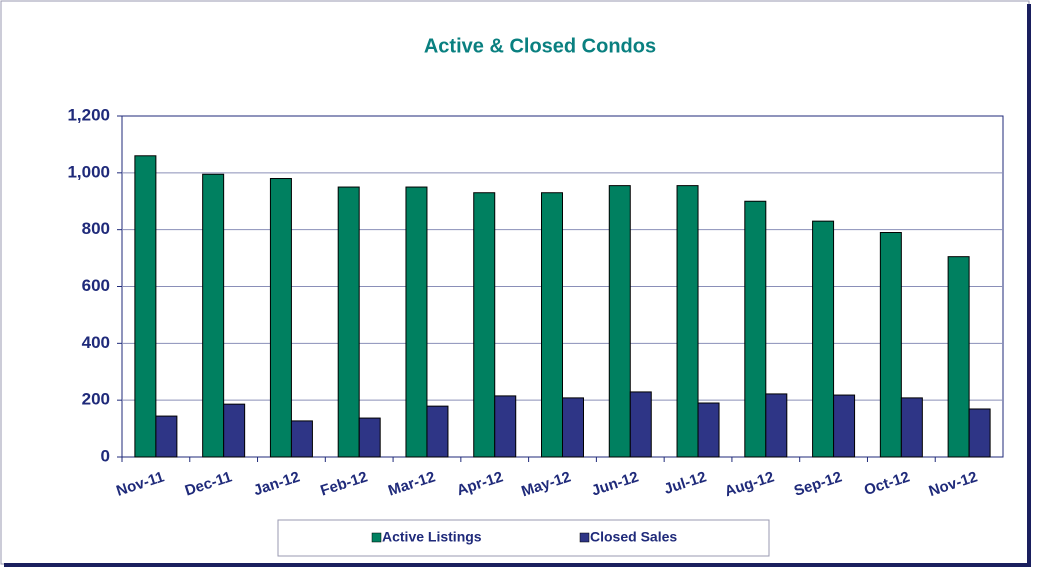 This screenshot has width=1039, height=568. Describe the element at coordinates (96, 228) in the screenshot. I see `y-tick-label: 800` at that location.